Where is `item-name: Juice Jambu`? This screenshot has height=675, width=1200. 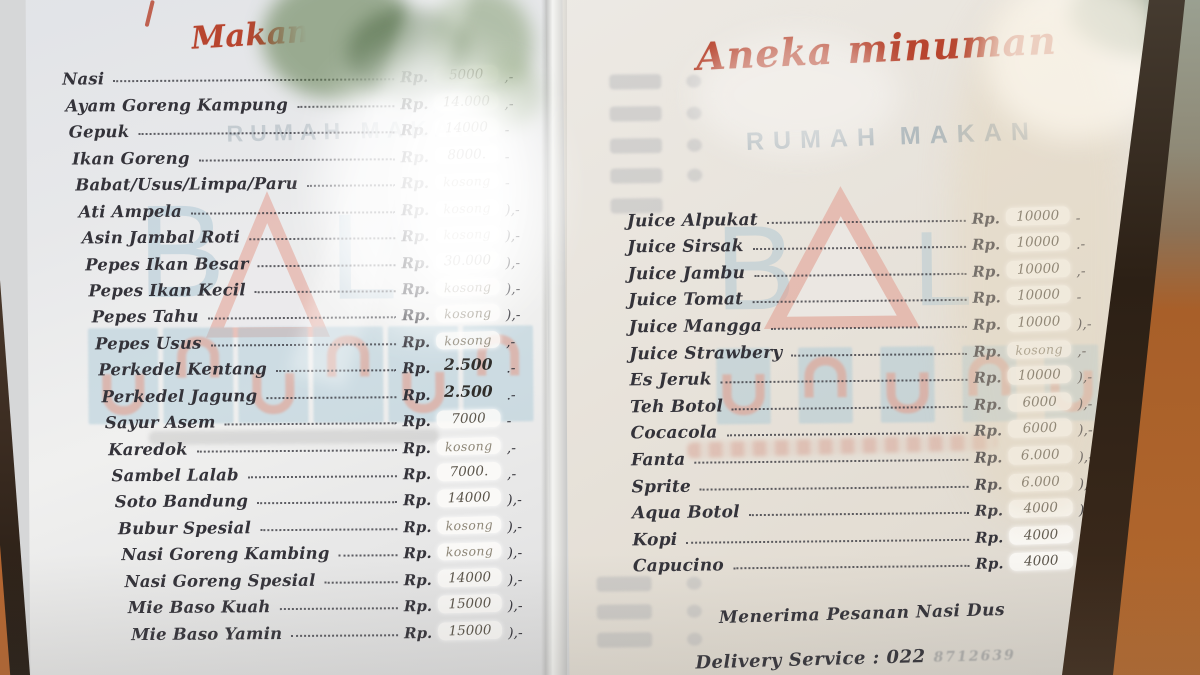
item-name: Juice Jambu is located at coordinates (686, 273).